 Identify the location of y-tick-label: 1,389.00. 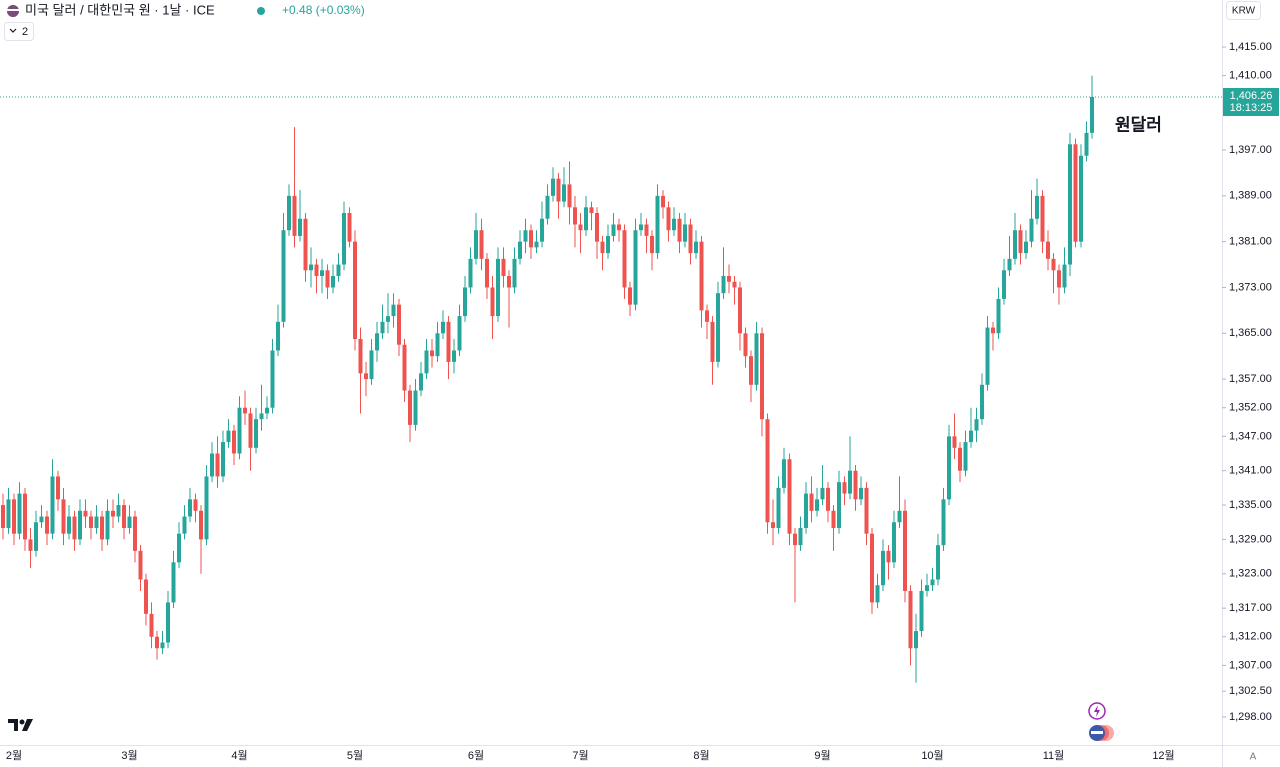
(1250, 196).